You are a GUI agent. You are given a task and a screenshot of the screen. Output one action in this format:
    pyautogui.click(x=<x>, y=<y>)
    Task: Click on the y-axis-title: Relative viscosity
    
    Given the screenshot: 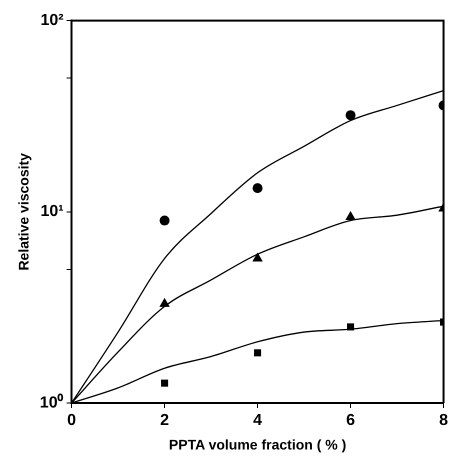 What is the action you would take?
    pyautogui.click(x=23, y=211)
    